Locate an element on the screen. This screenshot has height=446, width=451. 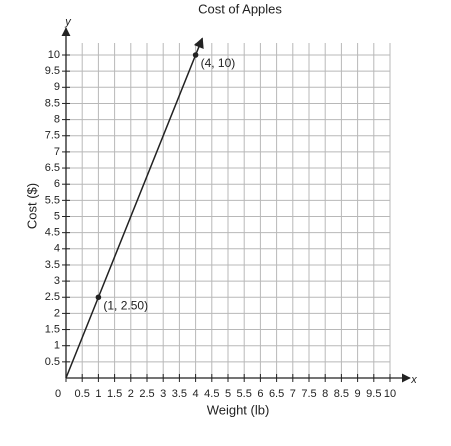
x-axis-label: Weight (lb) is located at coordinates (238, 409).